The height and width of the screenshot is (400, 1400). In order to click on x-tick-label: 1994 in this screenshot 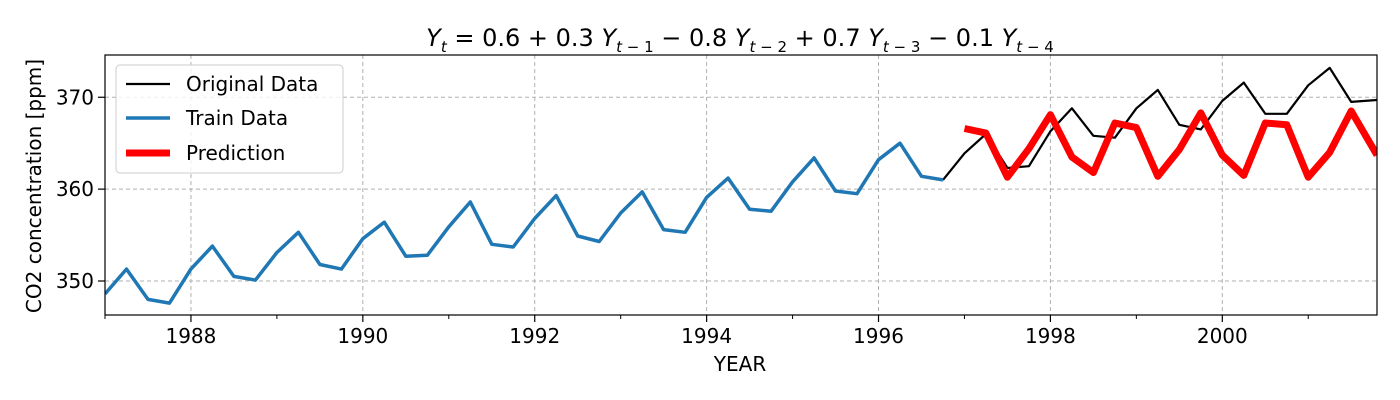, I will do `click(706, 336)`.